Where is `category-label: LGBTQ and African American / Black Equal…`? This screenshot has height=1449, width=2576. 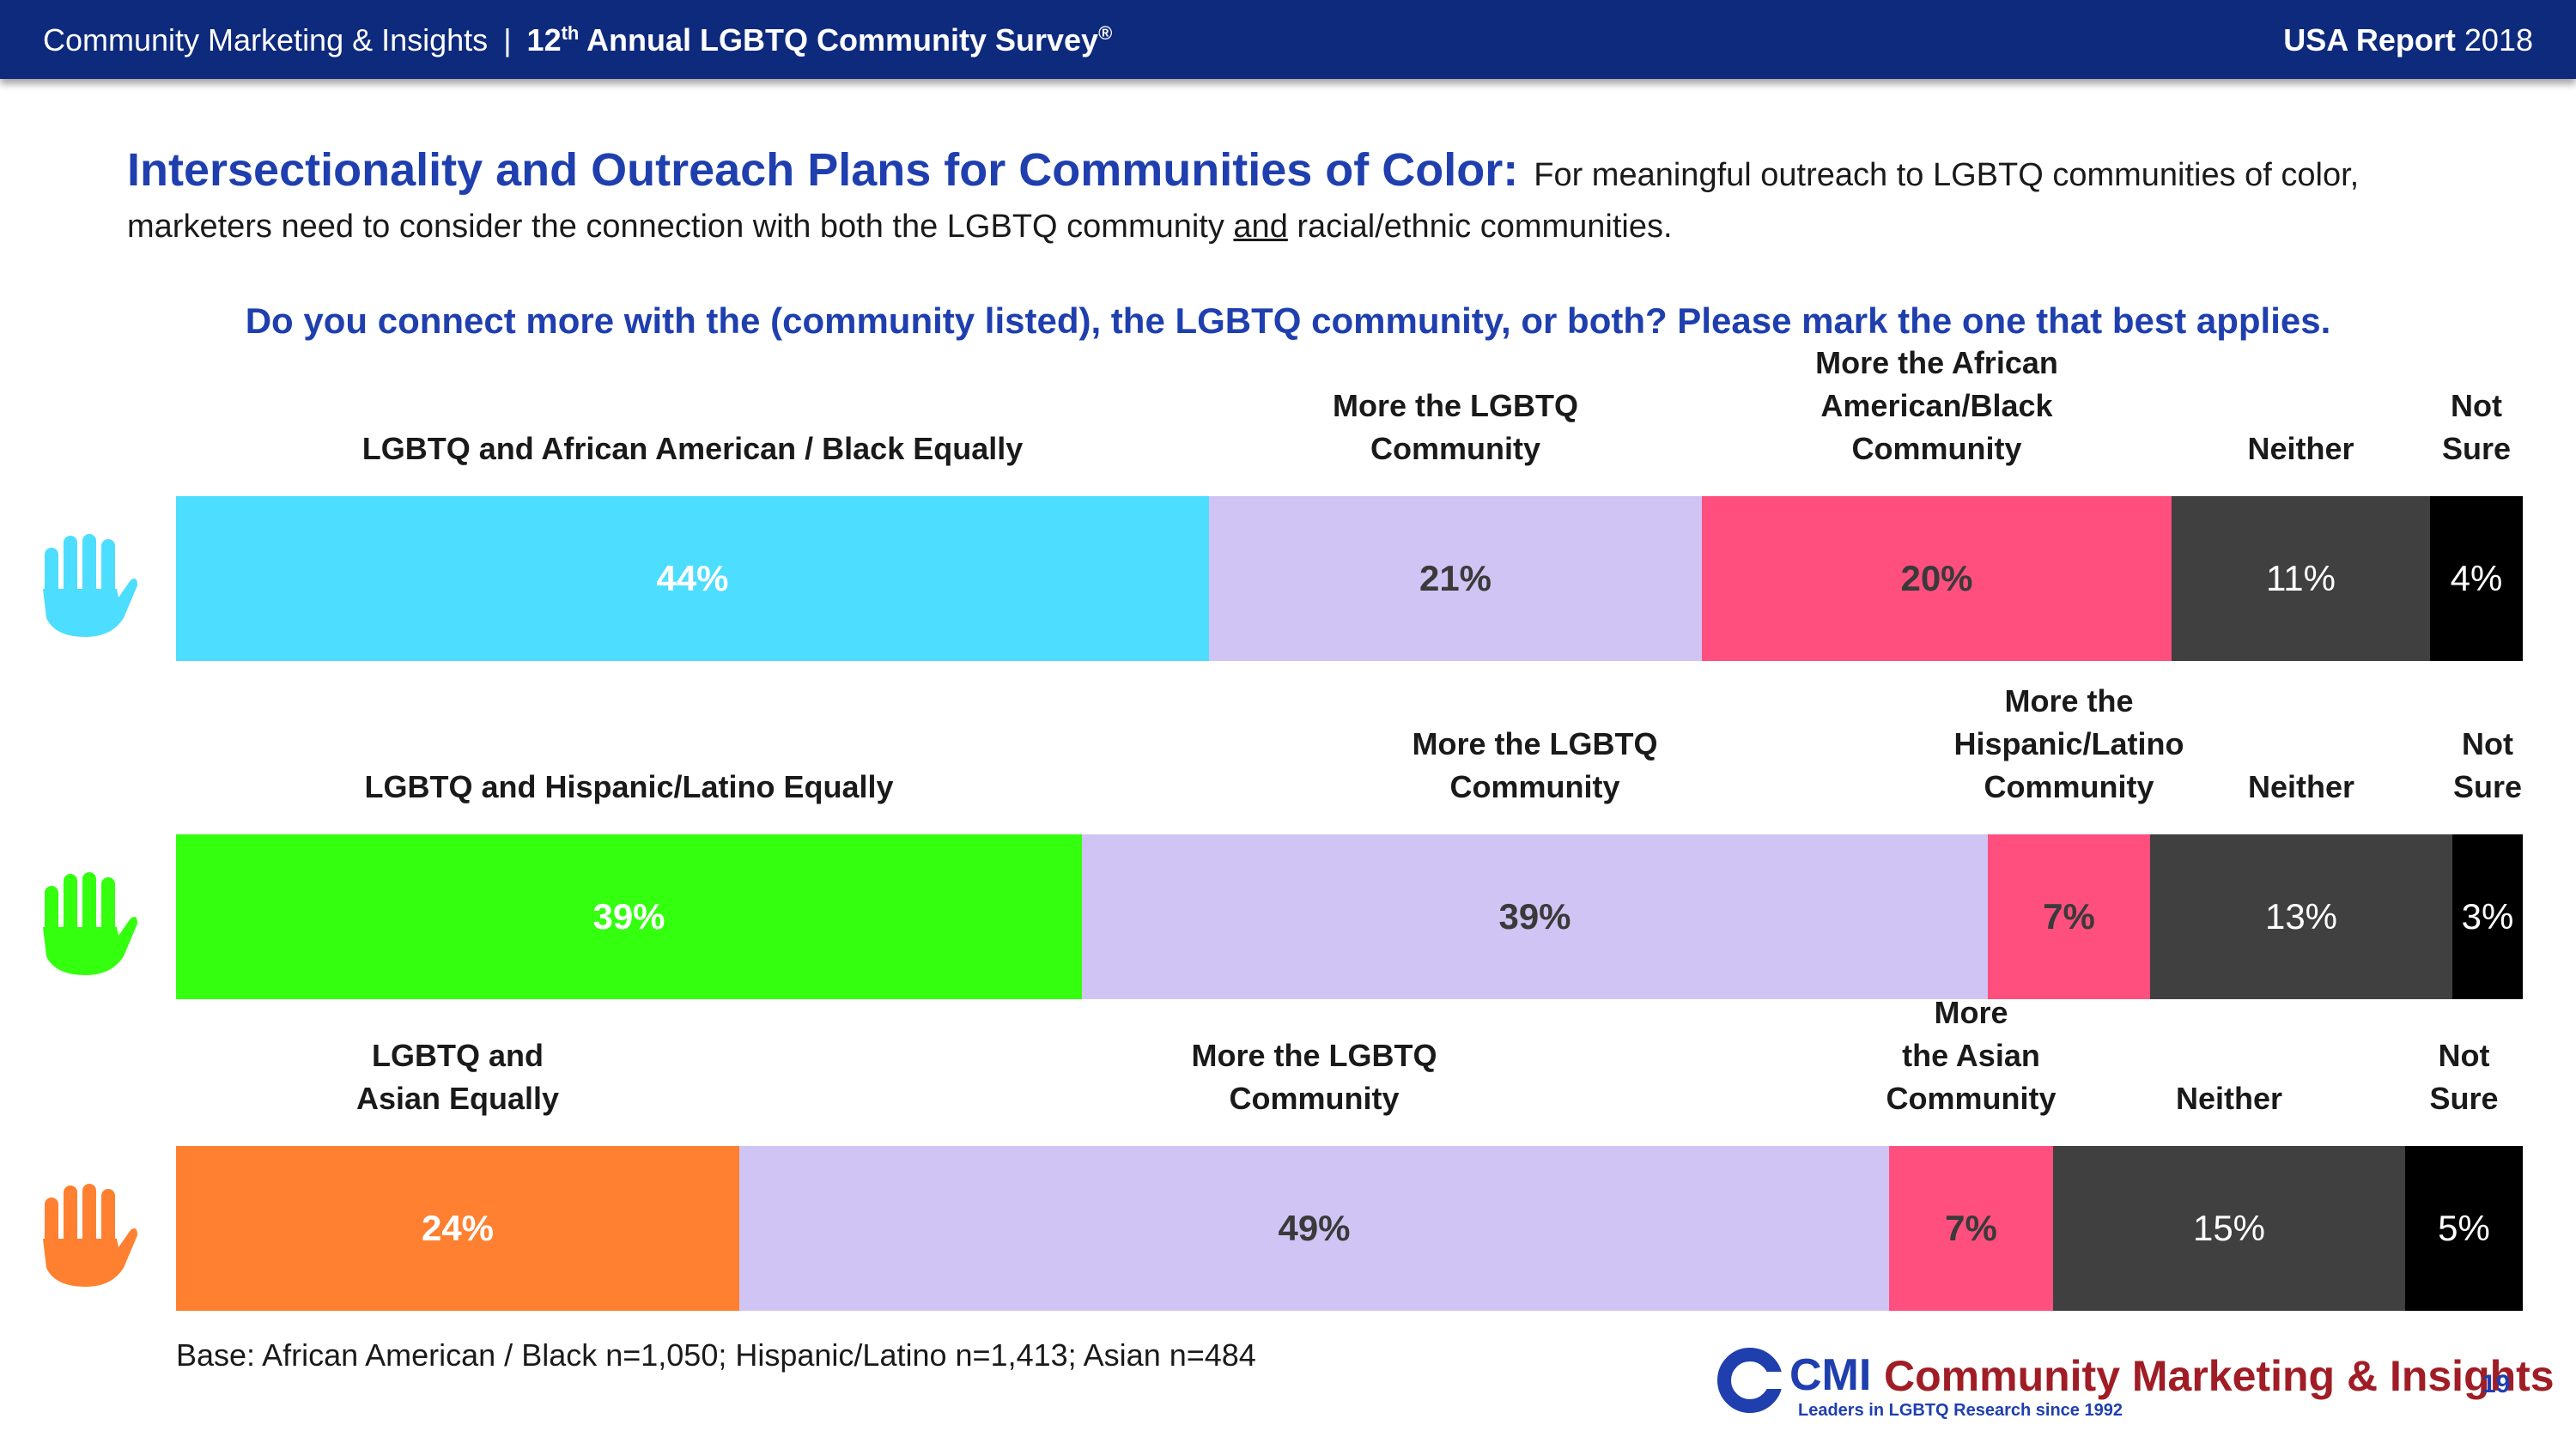
category-label: LGBTQ and African American / Black Equal… is located at coordinates (693, 448).